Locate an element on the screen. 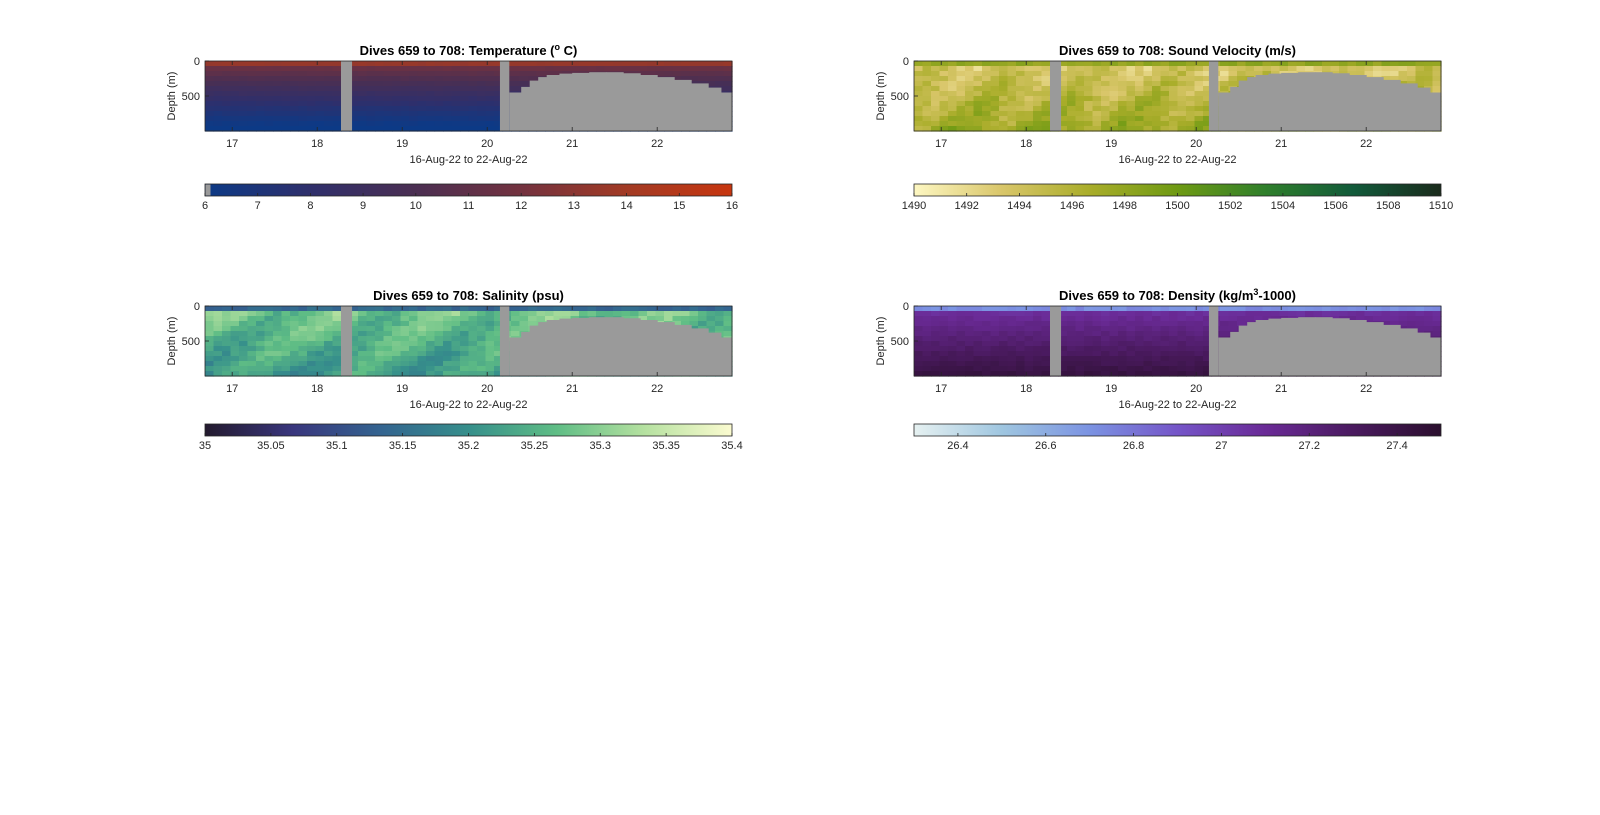 Image resolution: width=1600 pixels, height=815 pixels. nodata-gap is located at coordinates (504, 341).